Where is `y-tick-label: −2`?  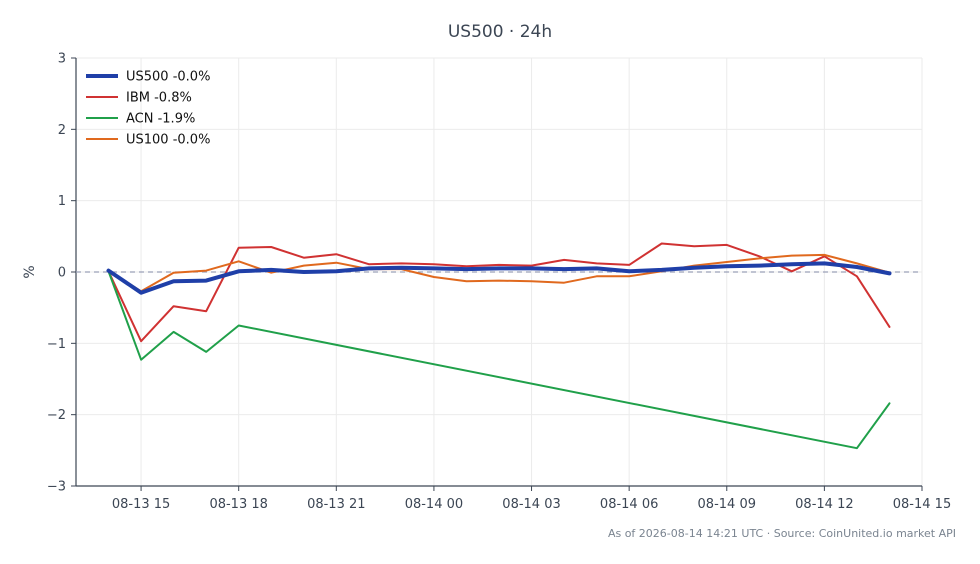
y-tick-label: −2 is located at coordinates (56, 415).